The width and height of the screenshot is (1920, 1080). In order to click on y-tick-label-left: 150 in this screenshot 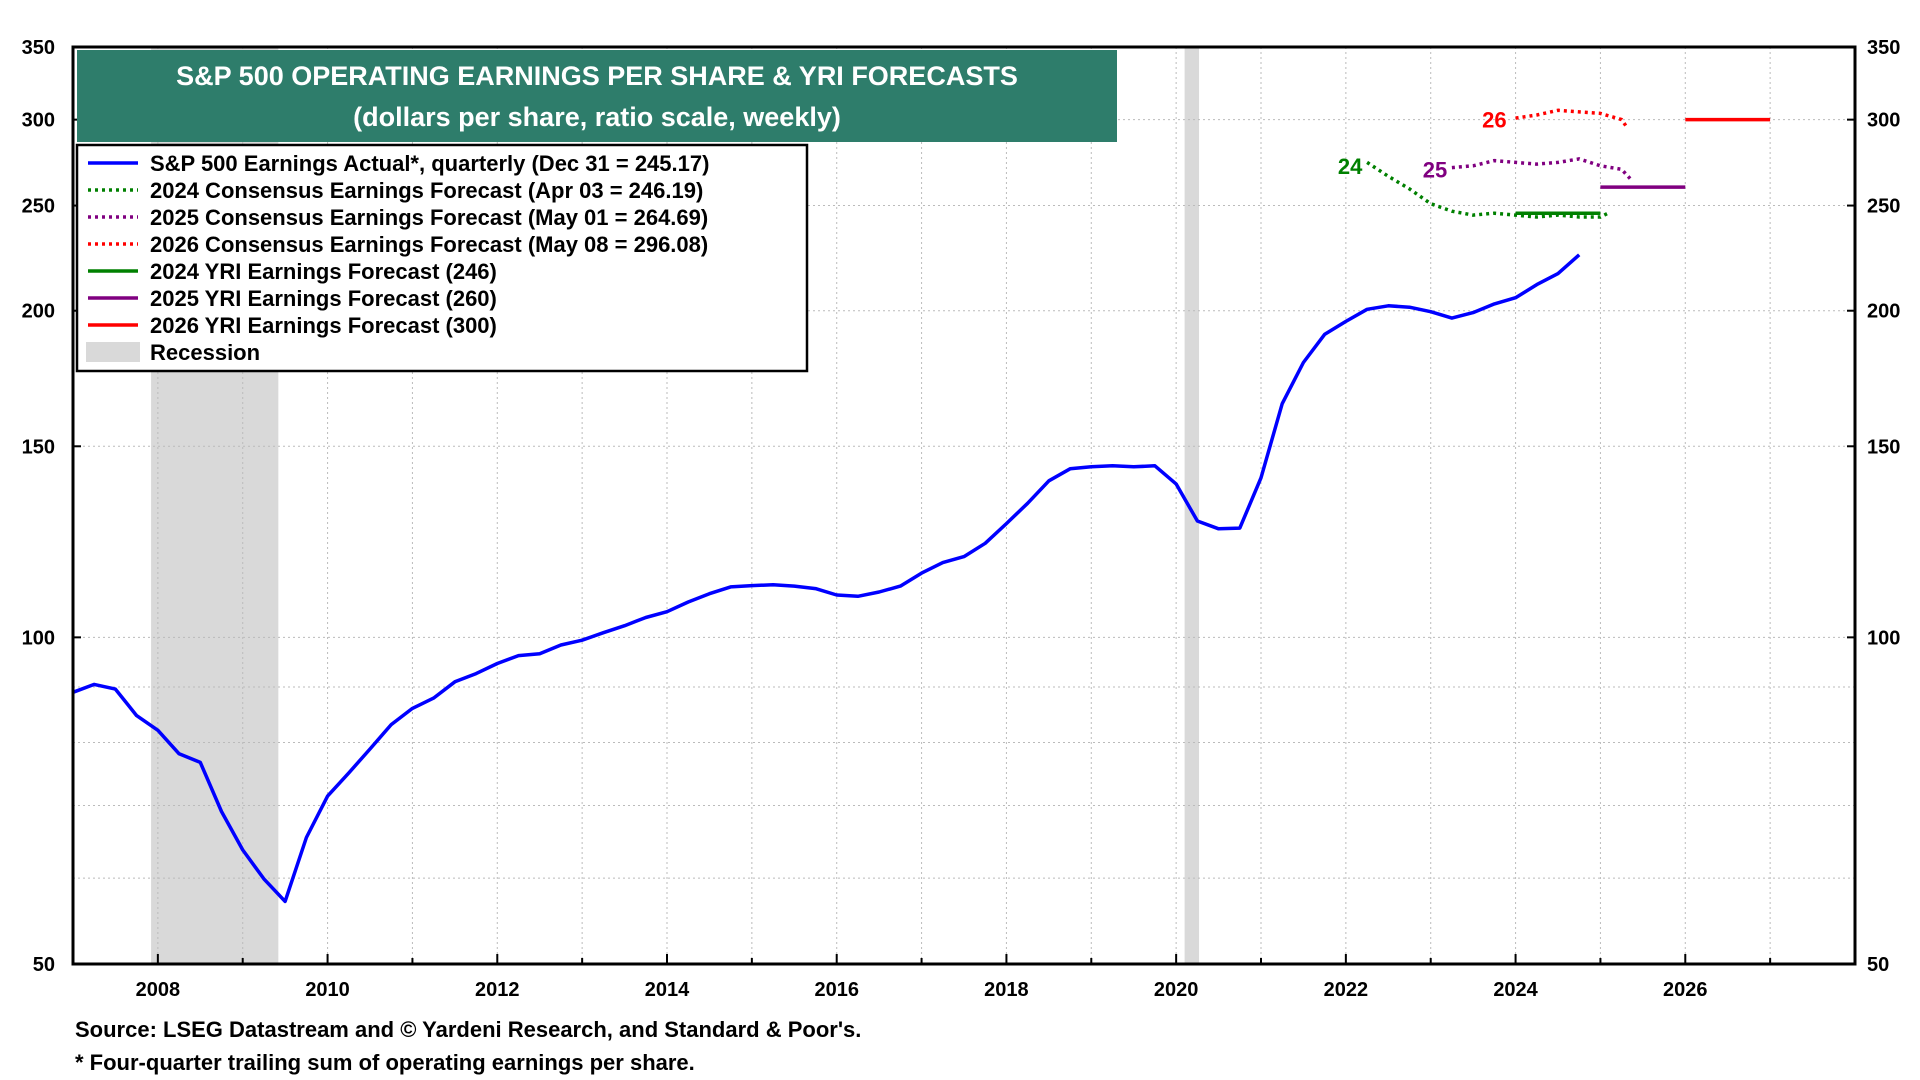, I will do `click(38, 447)`.